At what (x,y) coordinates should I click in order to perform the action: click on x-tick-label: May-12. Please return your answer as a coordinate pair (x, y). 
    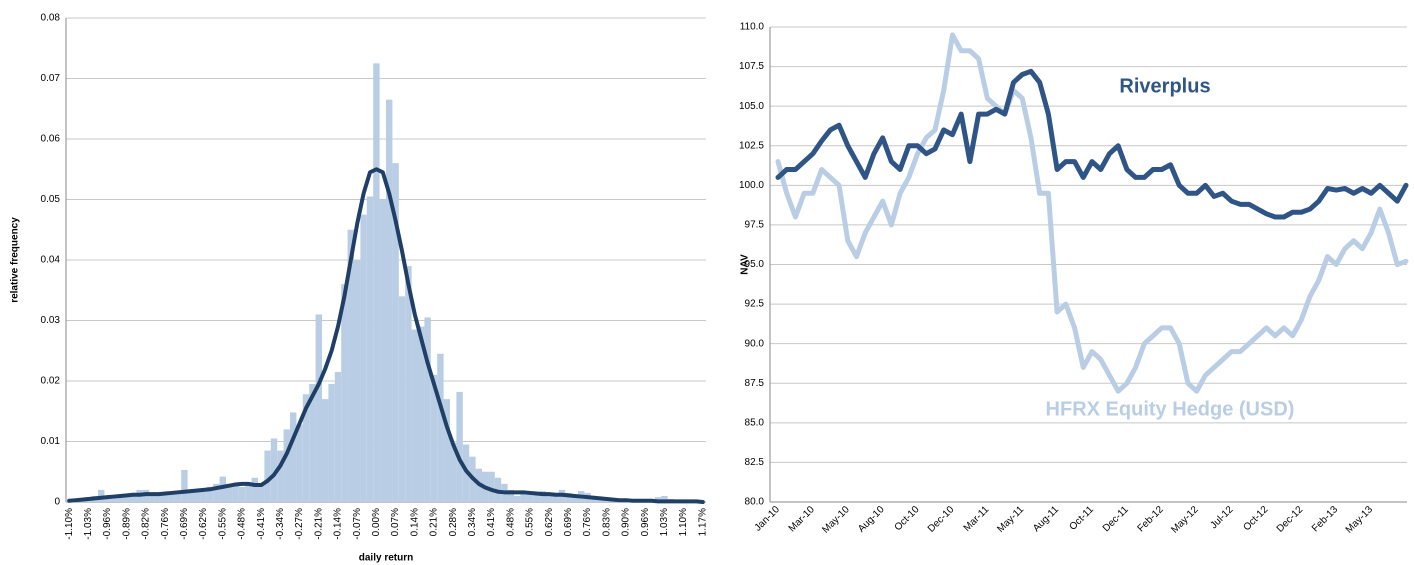
    Looking at the image, I should click on (1185, 520).